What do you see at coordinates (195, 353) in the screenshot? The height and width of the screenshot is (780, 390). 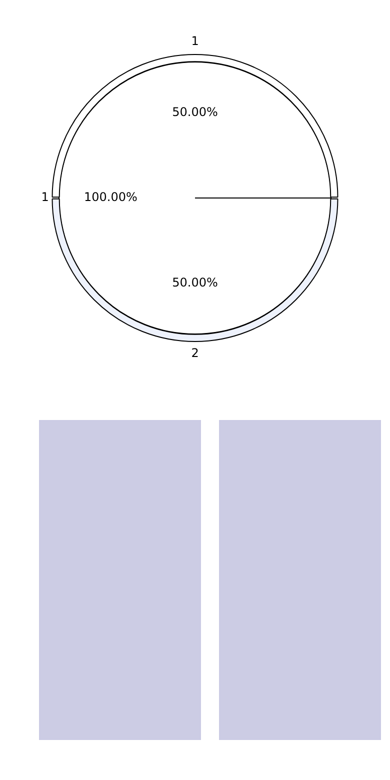 I see `slice-label: 2` at bounding box center [195, 353].